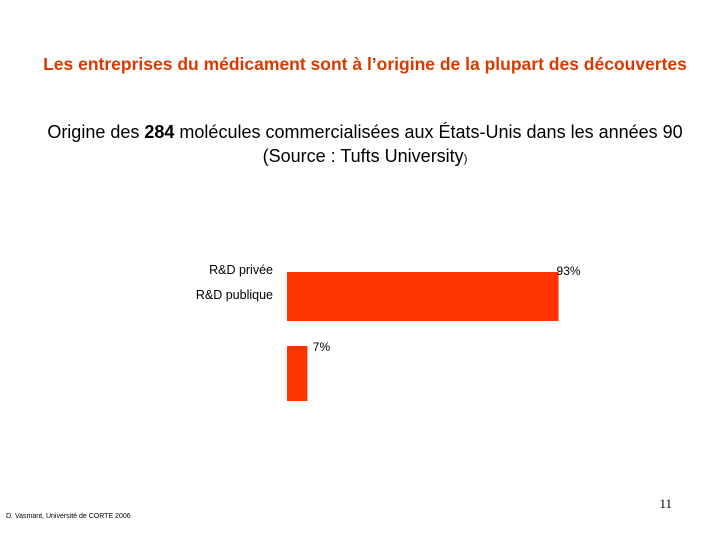  I want to click on category-label-rd-privee: R&D privée, so click(241, 270).